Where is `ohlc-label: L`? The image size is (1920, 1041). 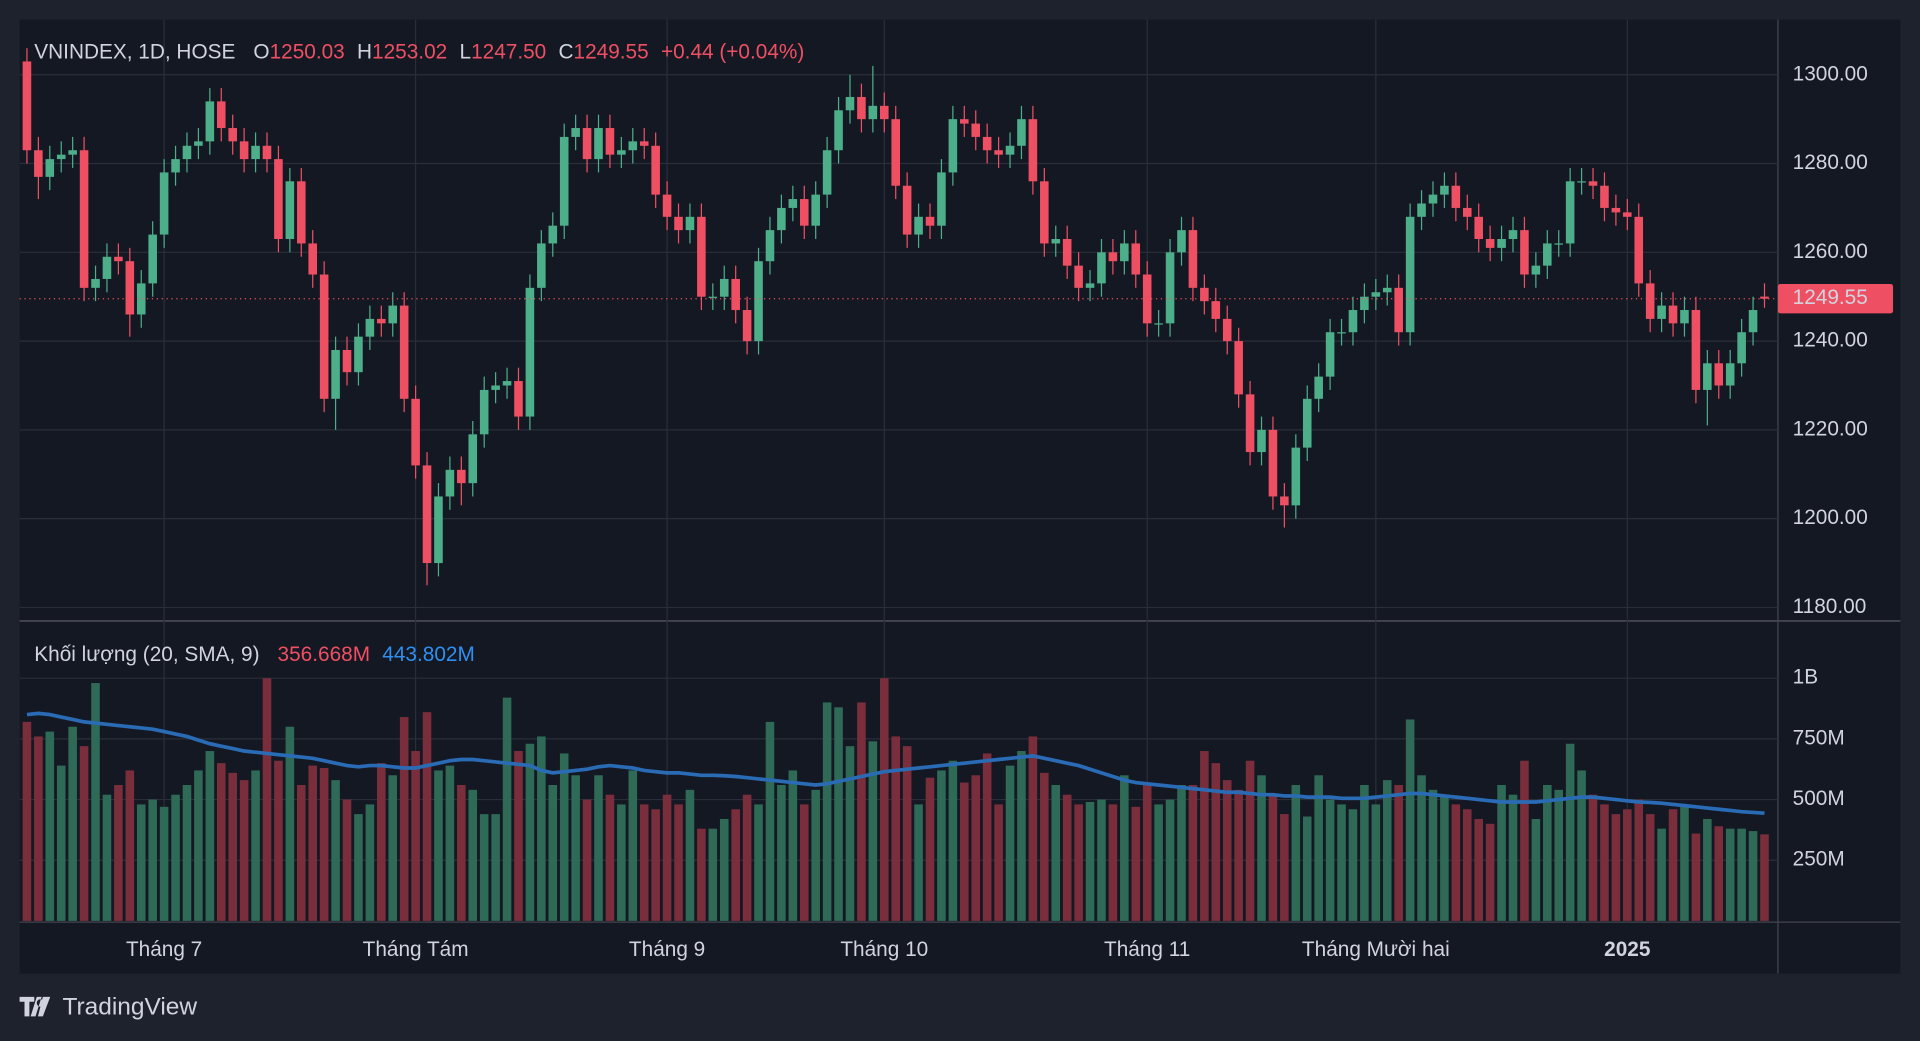
ohlc-label: L is located at coordinates (465, 51).